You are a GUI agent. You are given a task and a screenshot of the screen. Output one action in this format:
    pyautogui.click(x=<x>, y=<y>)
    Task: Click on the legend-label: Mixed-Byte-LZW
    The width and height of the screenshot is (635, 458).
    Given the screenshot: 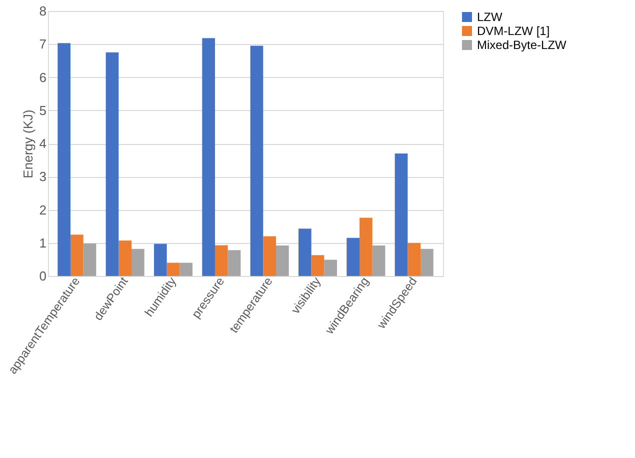 What is the action you would take?
    pyautogui.click(x=522, y=45)
    